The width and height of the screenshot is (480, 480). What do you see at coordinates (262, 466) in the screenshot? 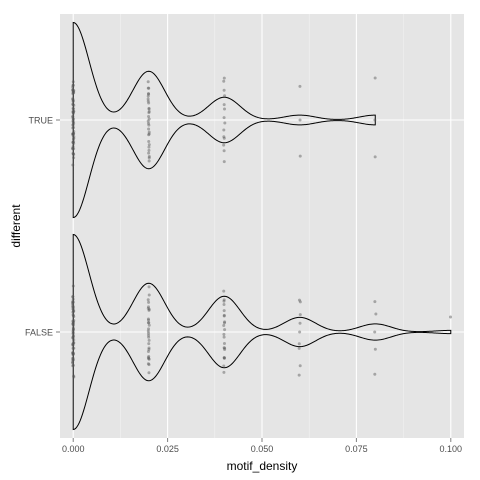
I see `x-axis-title: motif_density` at bounding box center [262, 466].